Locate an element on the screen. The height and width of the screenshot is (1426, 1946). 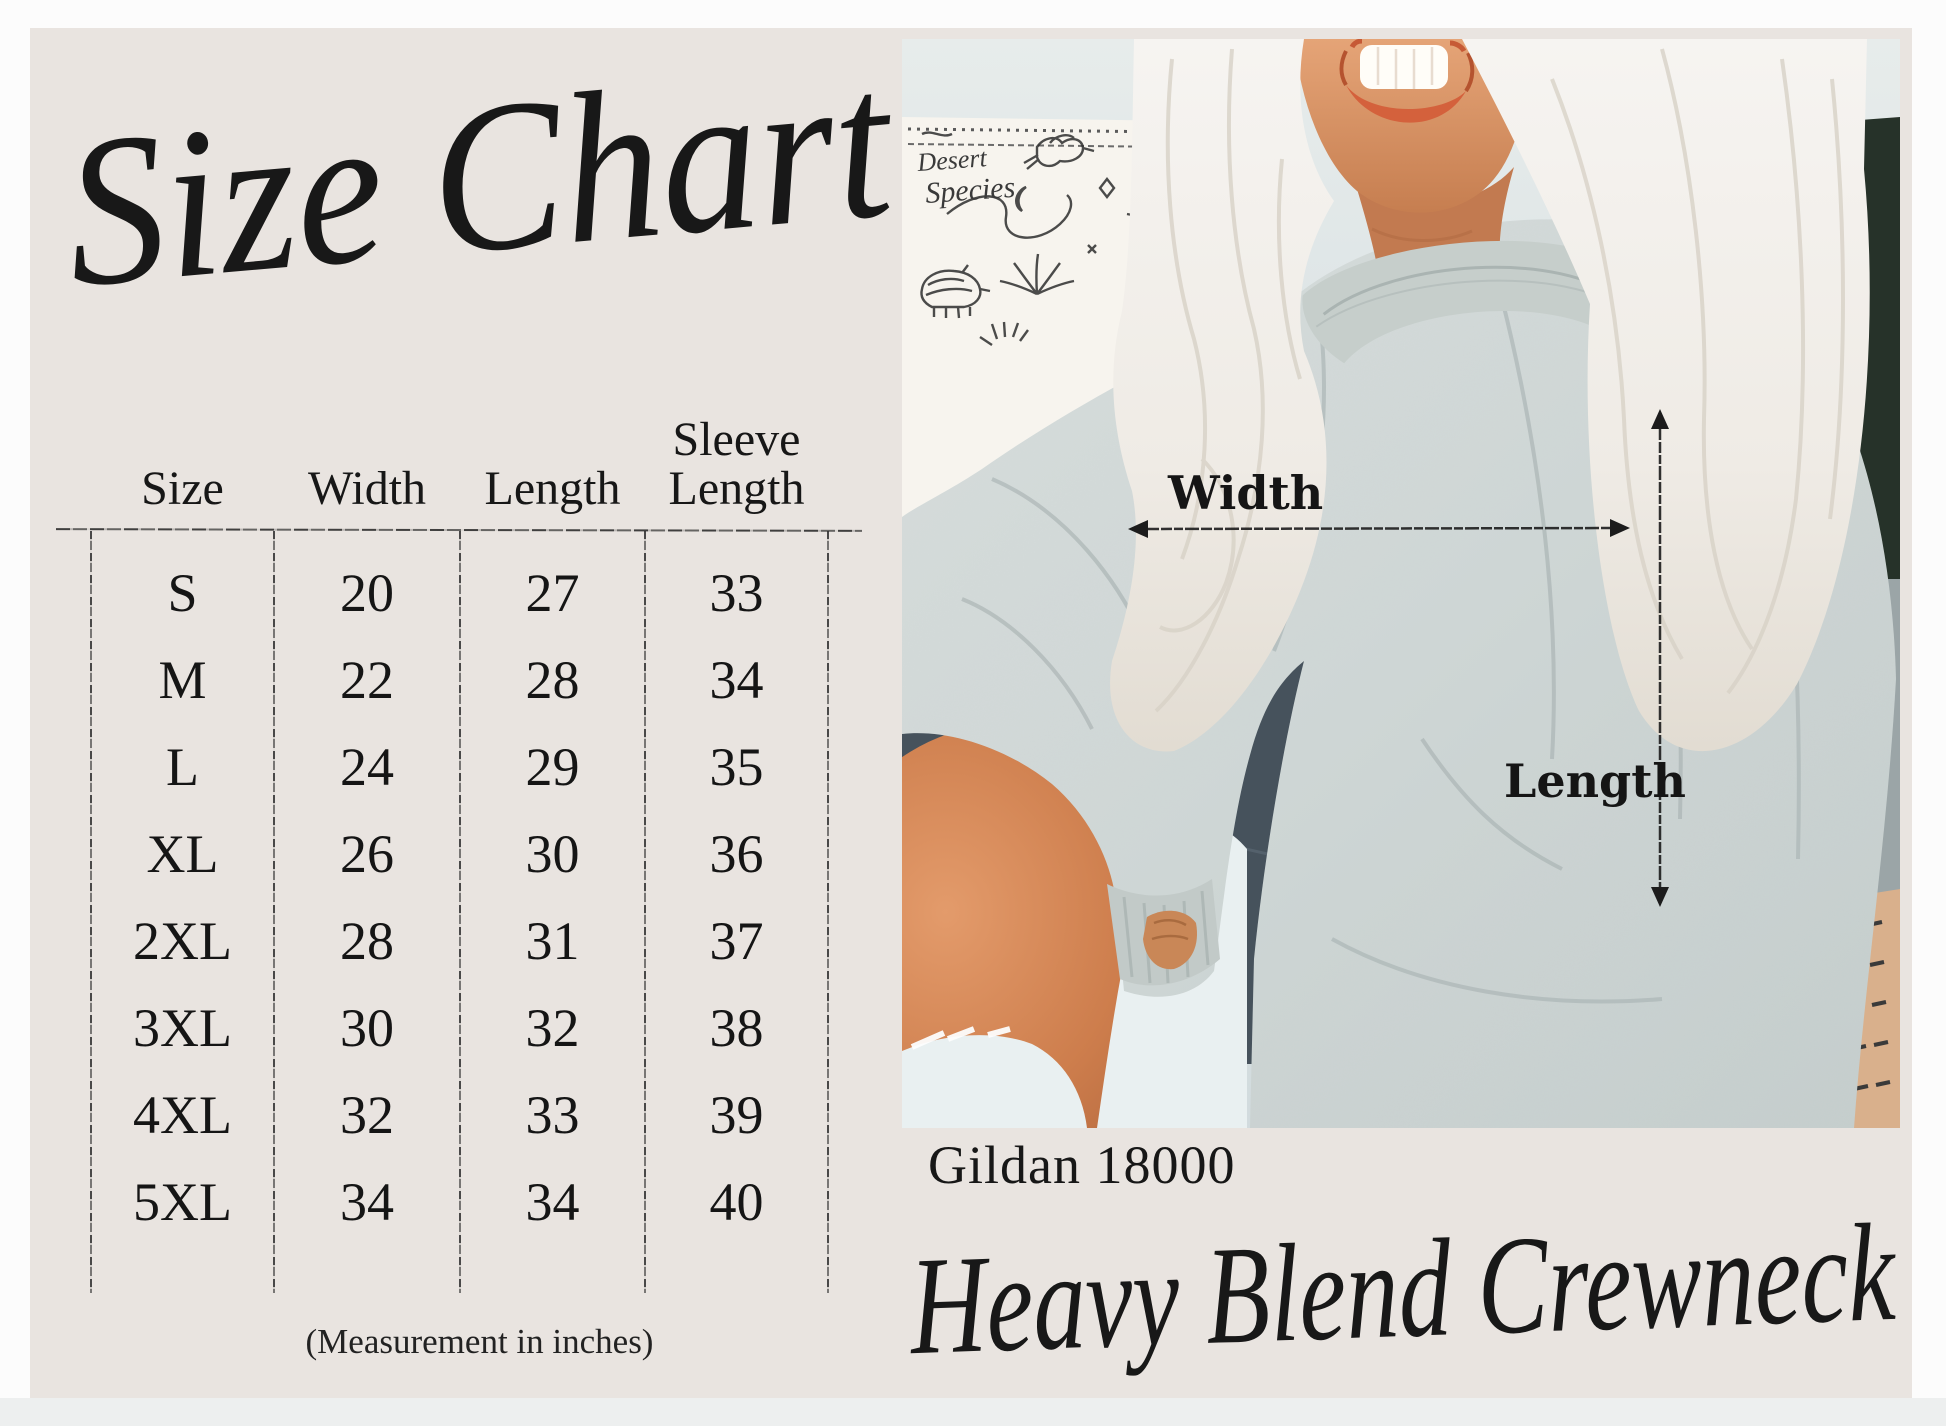
size-table-header: Size Width Length Sleeve Length is located at coordinates (459, 425).